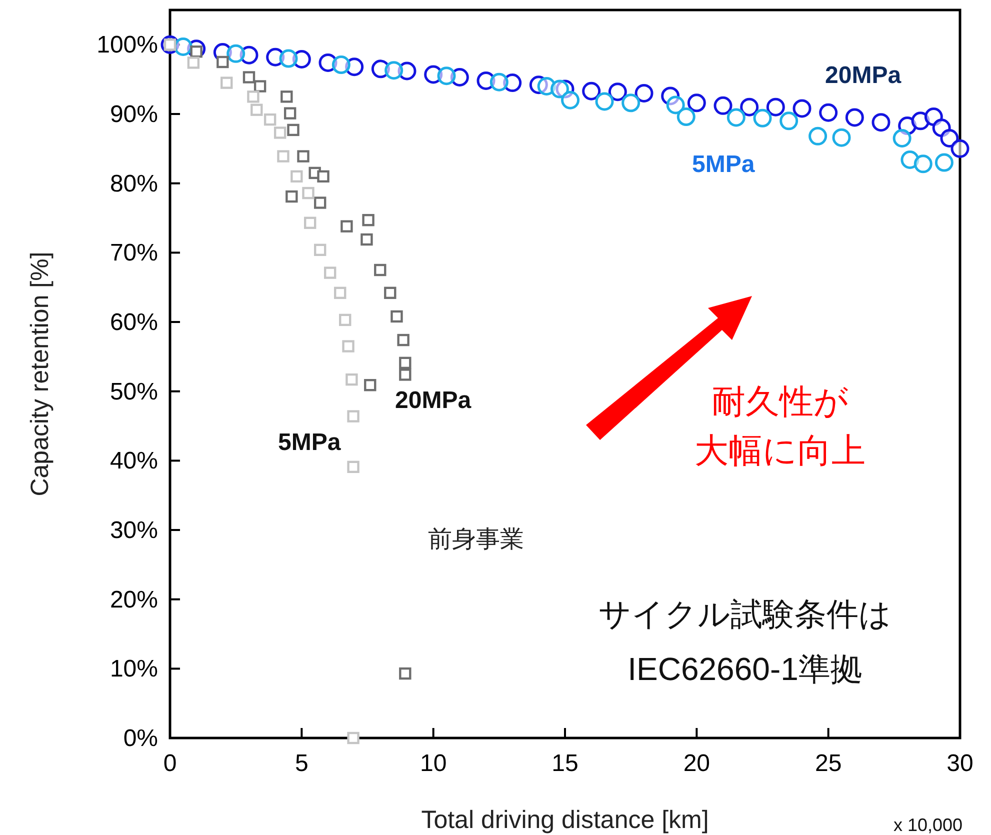 This screenshot has width=991, height=835. I want to click on y-axis-title: Capacity retention [%], so click(40, 374).